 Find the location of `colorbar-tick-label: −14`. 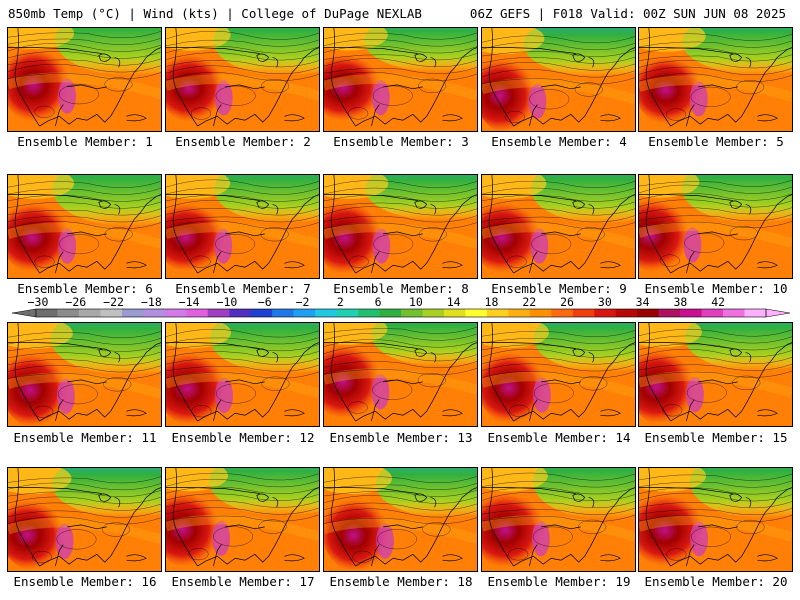

colorbar-tick-label: −14 is located at coordinates (189, 303).